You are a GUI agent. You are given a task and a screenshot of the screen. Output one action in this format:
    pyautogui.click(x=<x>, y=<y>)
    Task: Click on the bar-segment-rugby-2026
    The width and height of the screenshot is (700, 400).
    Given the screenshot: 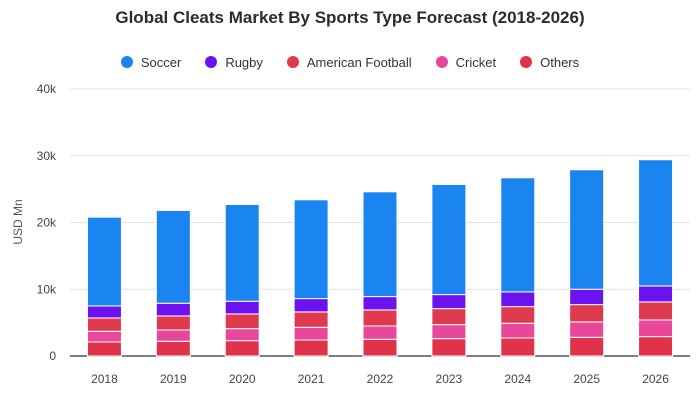 What is the action you would take?
    pyautogui.click(x=656, y=294)
    